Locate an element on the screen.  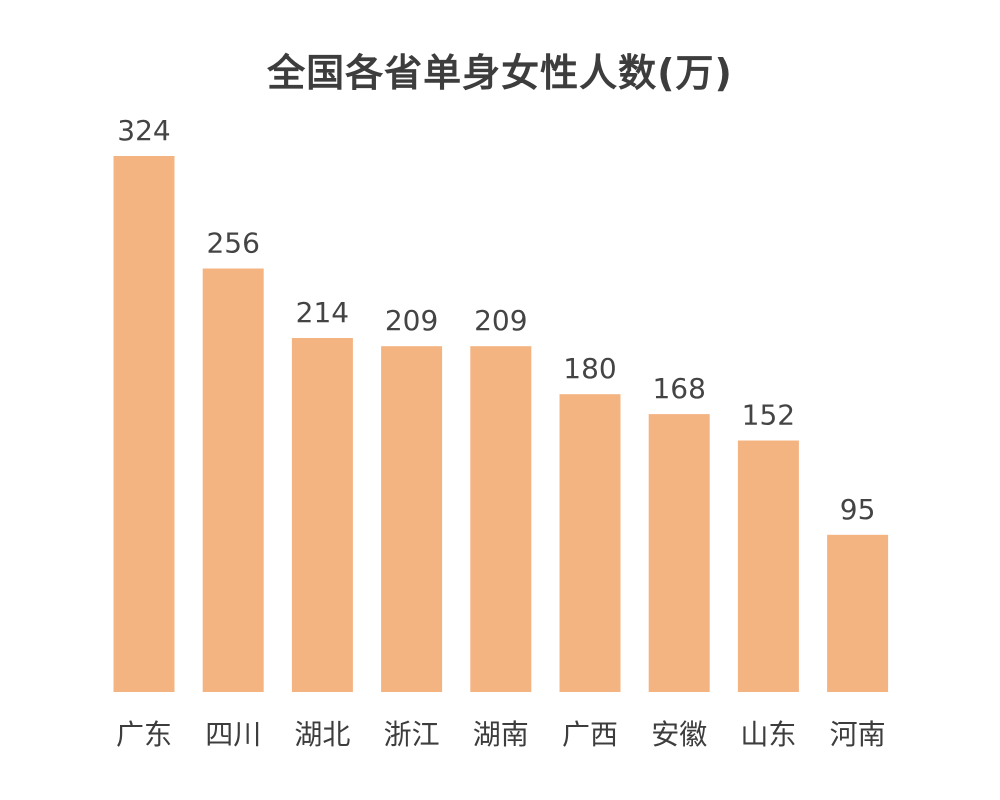
category-label: 河南 is located at coordinates (858, 734).